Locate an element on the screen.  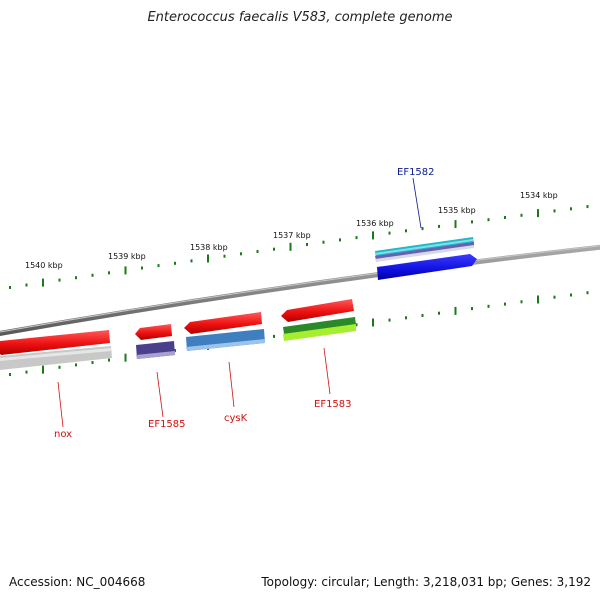
scale-label-1534: 1534 kbp is located at coordinates (539, 195).